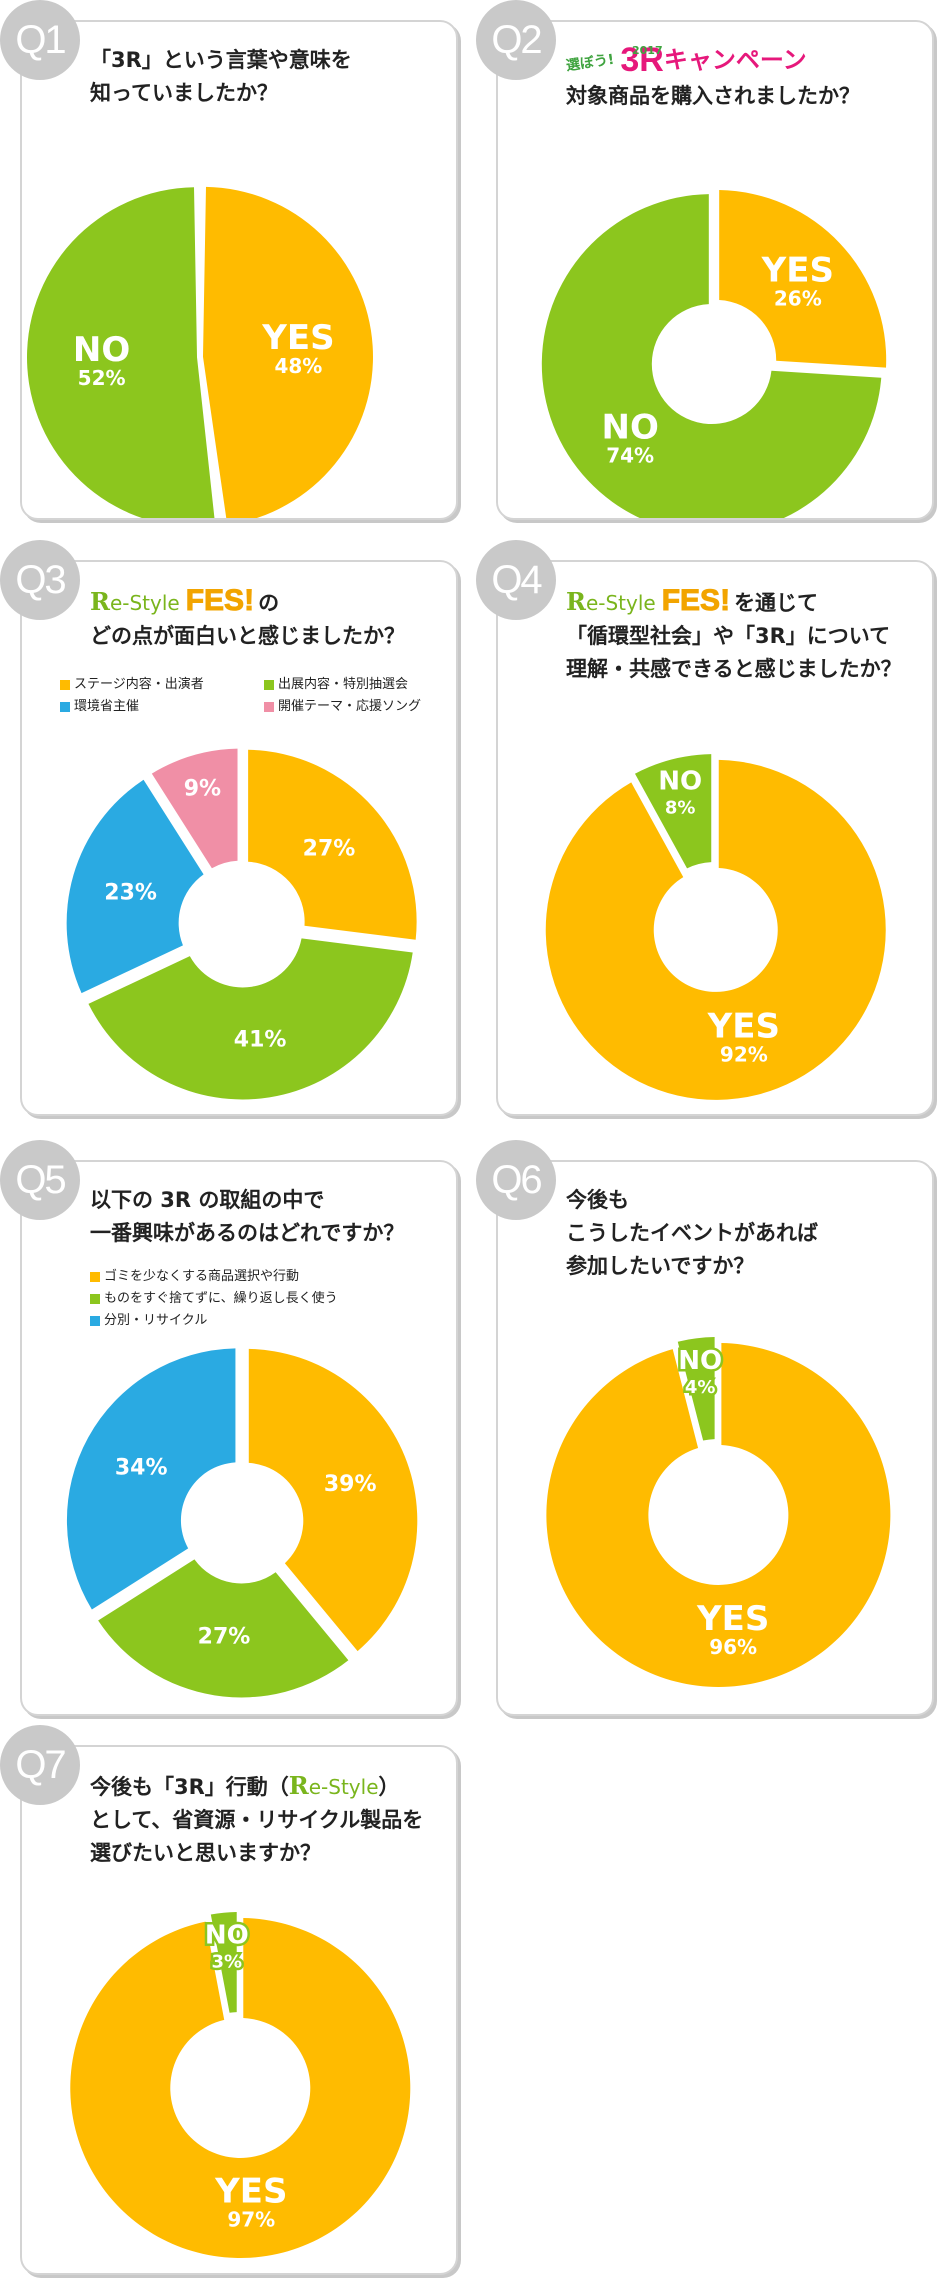 The width and height of the screenshot is (938, 2289). What do you see at coordinates (734, 669) in the screenshot?
I see `q4-question-line-3: 理解・共感できると感じましたか？` at bounding box center [734, 669].